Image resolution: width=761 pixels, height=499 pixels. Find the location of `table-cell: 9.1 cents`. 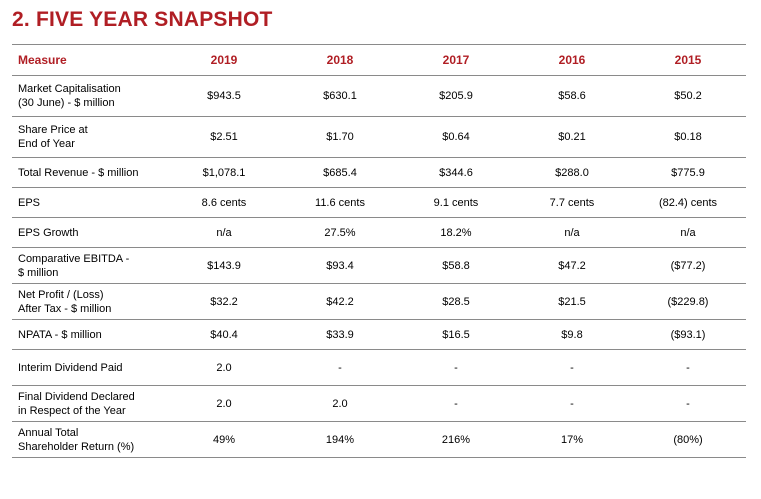

table-cell: 9.1 cents is located at coordinates (456, 202).